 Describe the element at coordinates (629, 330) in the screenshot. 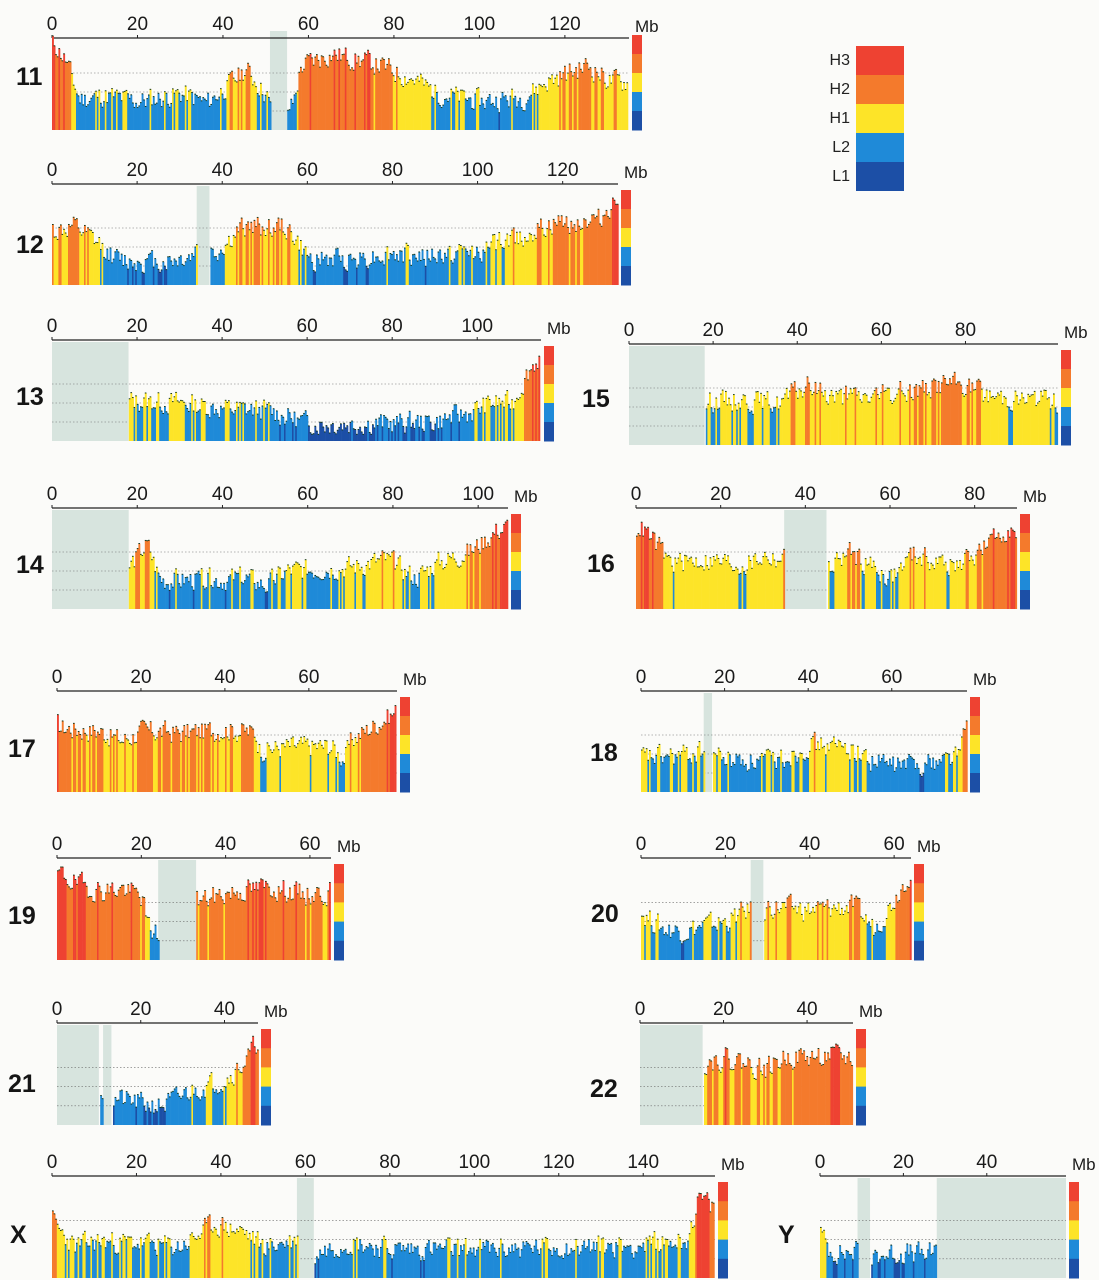

I see `x-tick-label: 0` at that location.